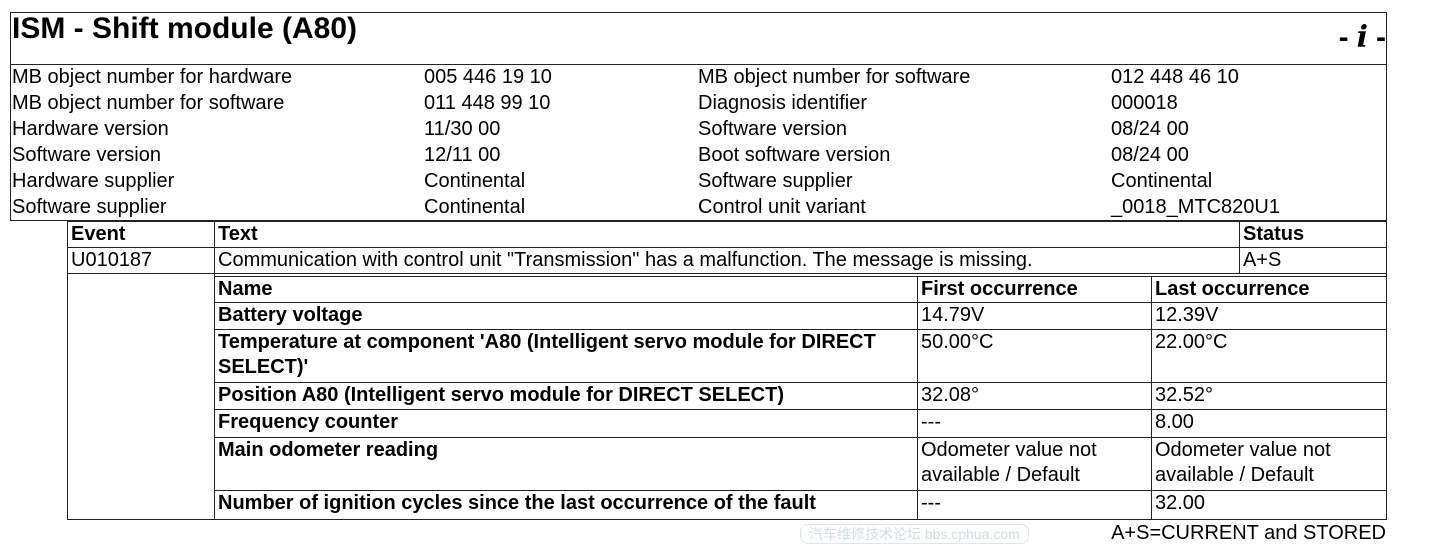 This screenshot has height=553, width=1446. I want to click on info-label: Hardware supplier, so click(93, 181).